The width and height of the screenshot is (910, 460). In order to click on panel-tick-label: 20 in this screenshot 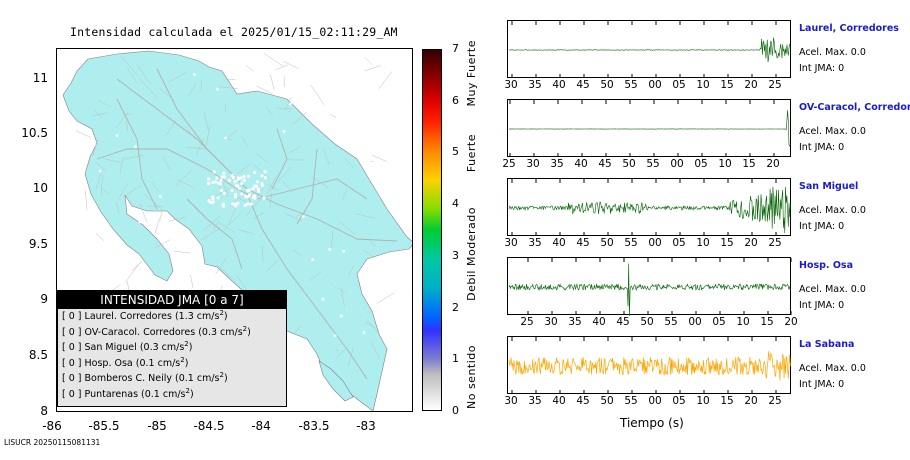, I will do `click(751, 243)`.